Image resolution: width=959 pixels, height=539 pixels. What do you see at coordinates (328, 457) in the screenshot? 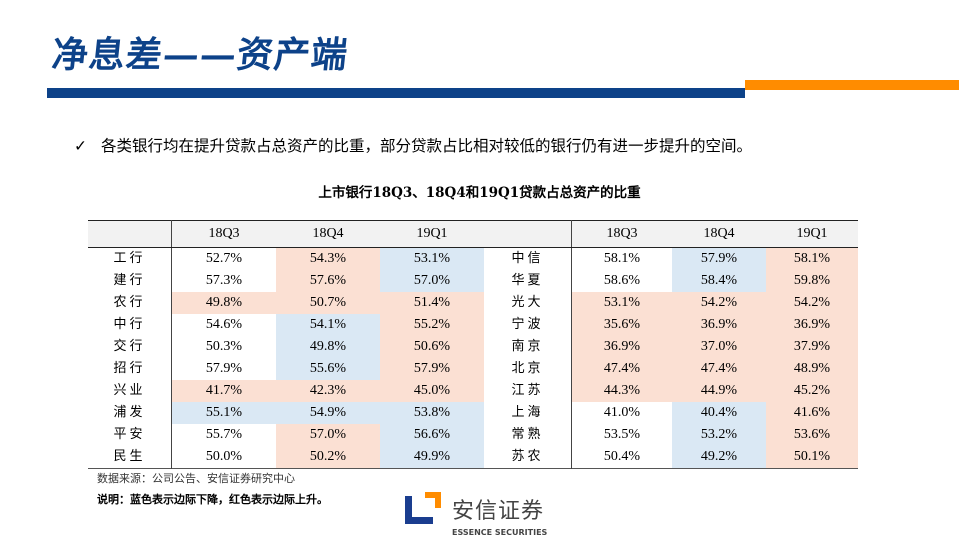
I see `ratio-cell: 50.2%` at bounding box center [328, 457].